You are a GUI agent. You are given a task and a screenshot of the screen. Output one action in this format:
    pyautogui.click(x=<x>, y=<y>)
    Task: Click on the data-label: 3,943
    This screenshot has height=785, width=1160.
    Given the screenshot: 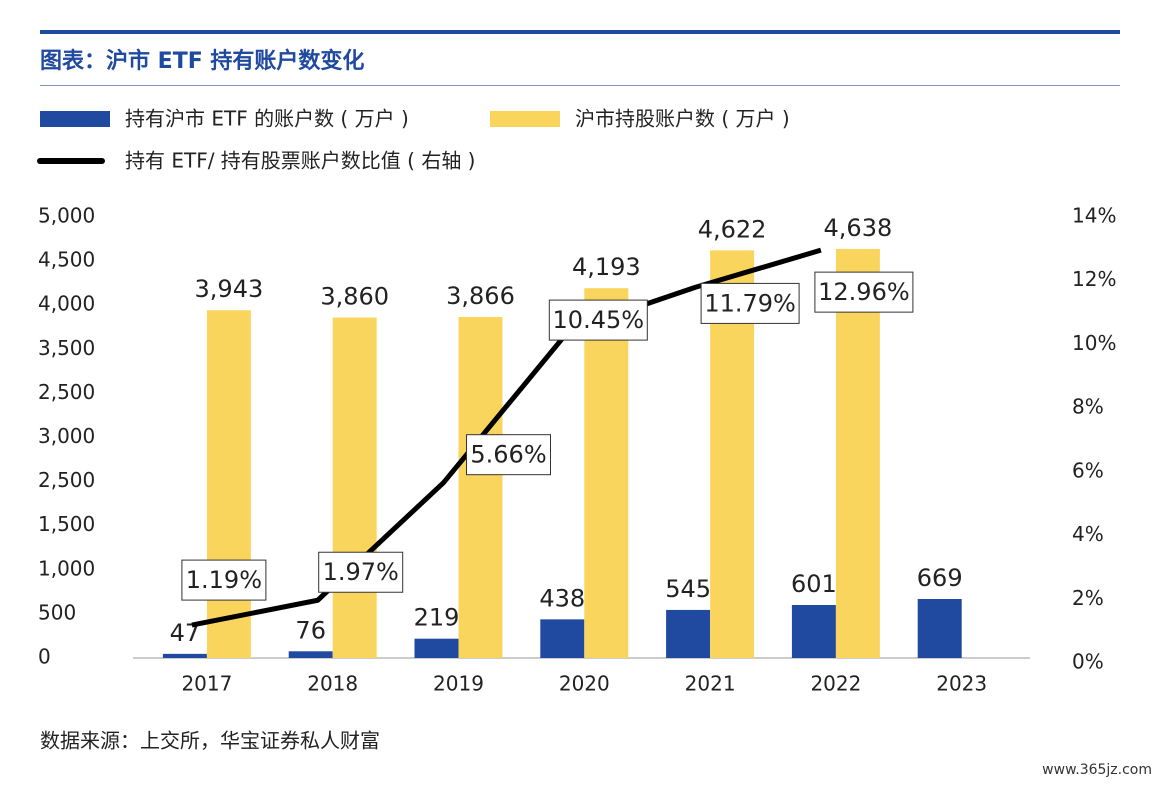 What is the action you would take?
    pyautogui.click(x=229, y=289)
    